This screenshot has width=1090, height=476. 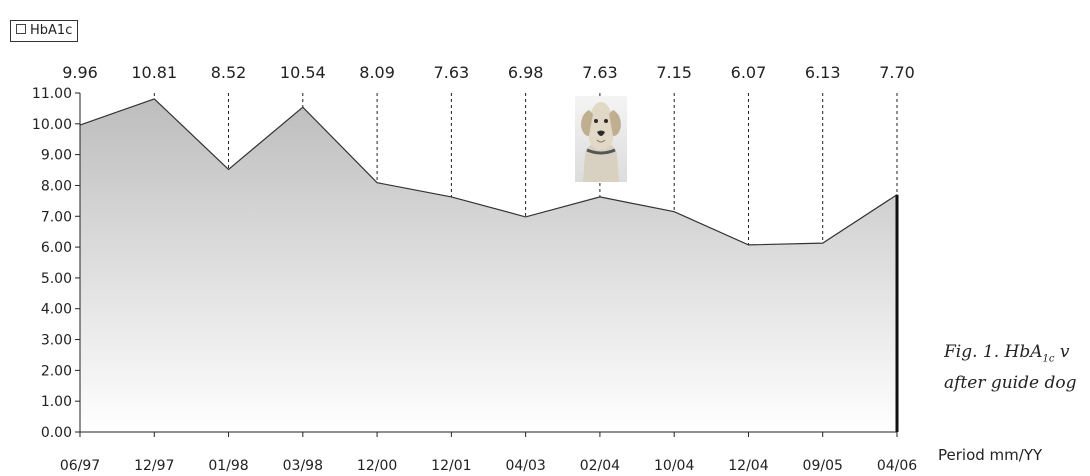 What do you see at coordinates (52, 94) in the screenshot?
I see `y-tick-label: 11.00` at bounding box center [52, 94].